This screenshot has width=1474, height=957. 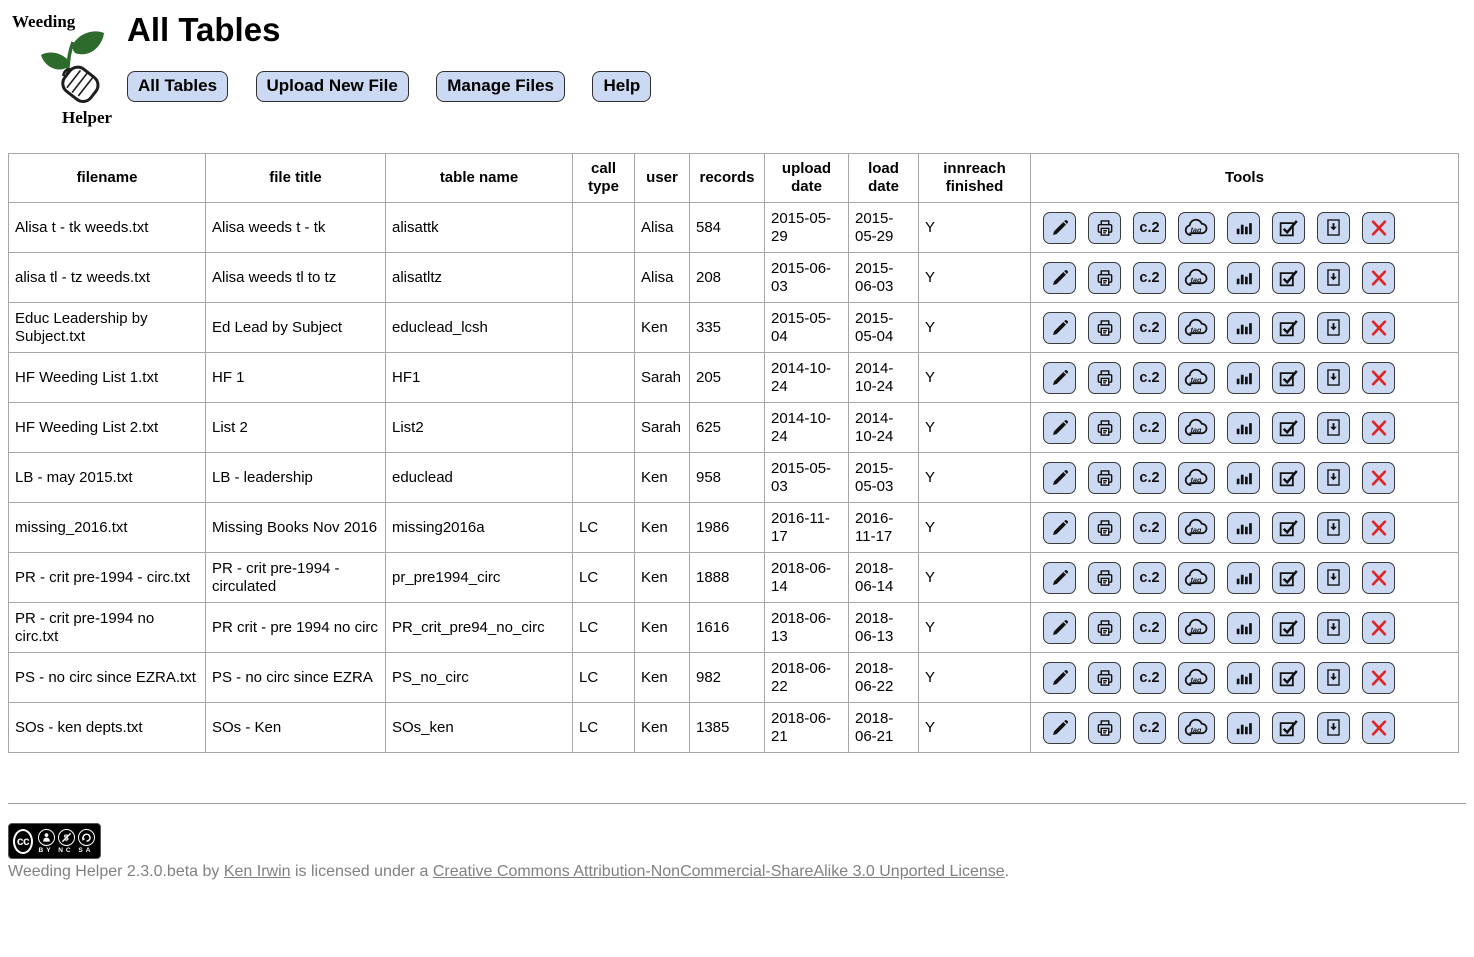 What do you see at coordinates (257, 871) in the screenshot?
I see `author-link: Ken Irwin` at bounding box center [257, 871].